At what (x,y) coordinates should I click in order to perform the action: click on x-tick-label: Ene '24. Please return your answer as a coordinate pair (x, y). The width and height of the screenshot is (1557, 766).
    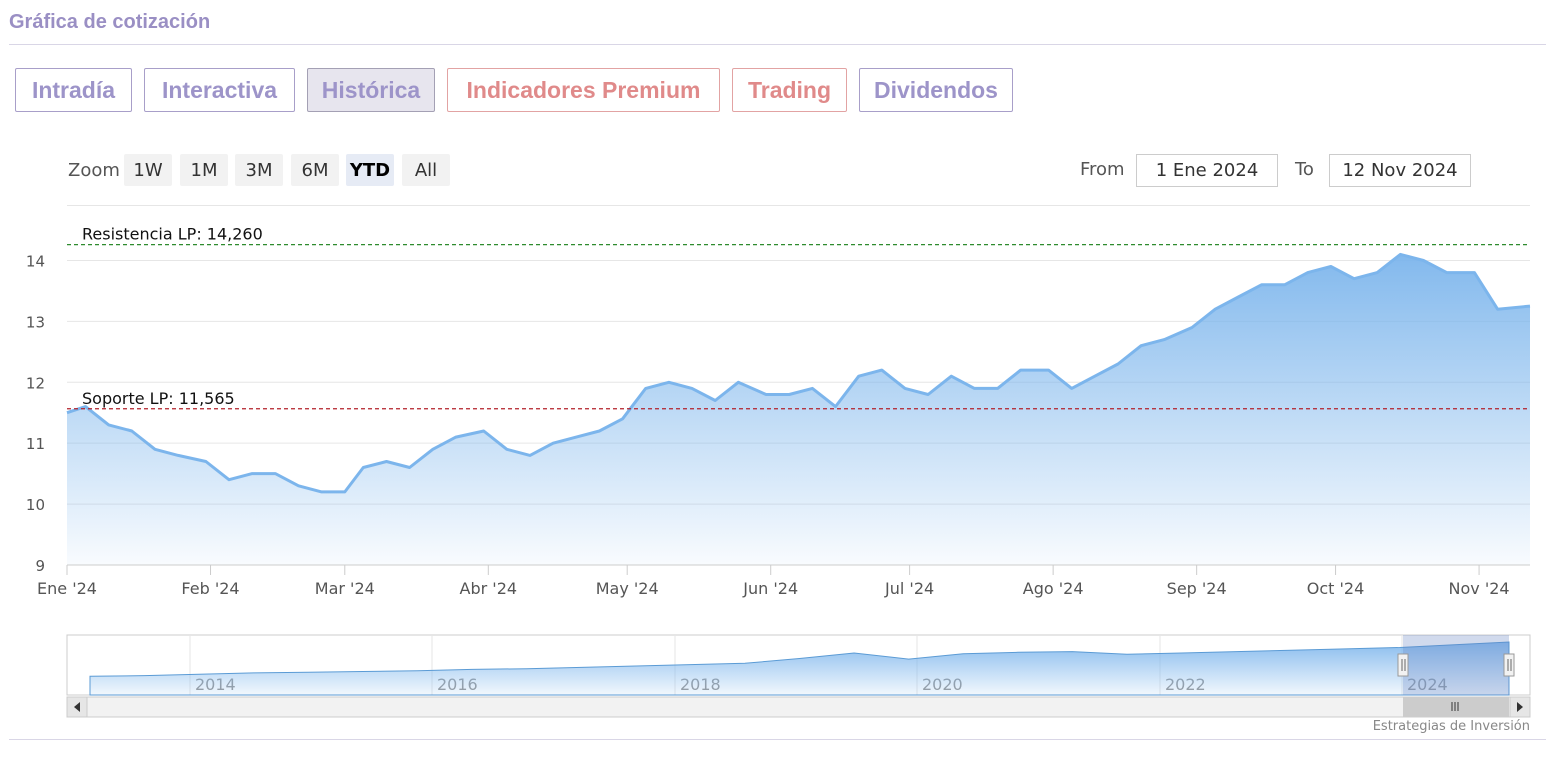
    Looking at the image, I should click on (67, 588).